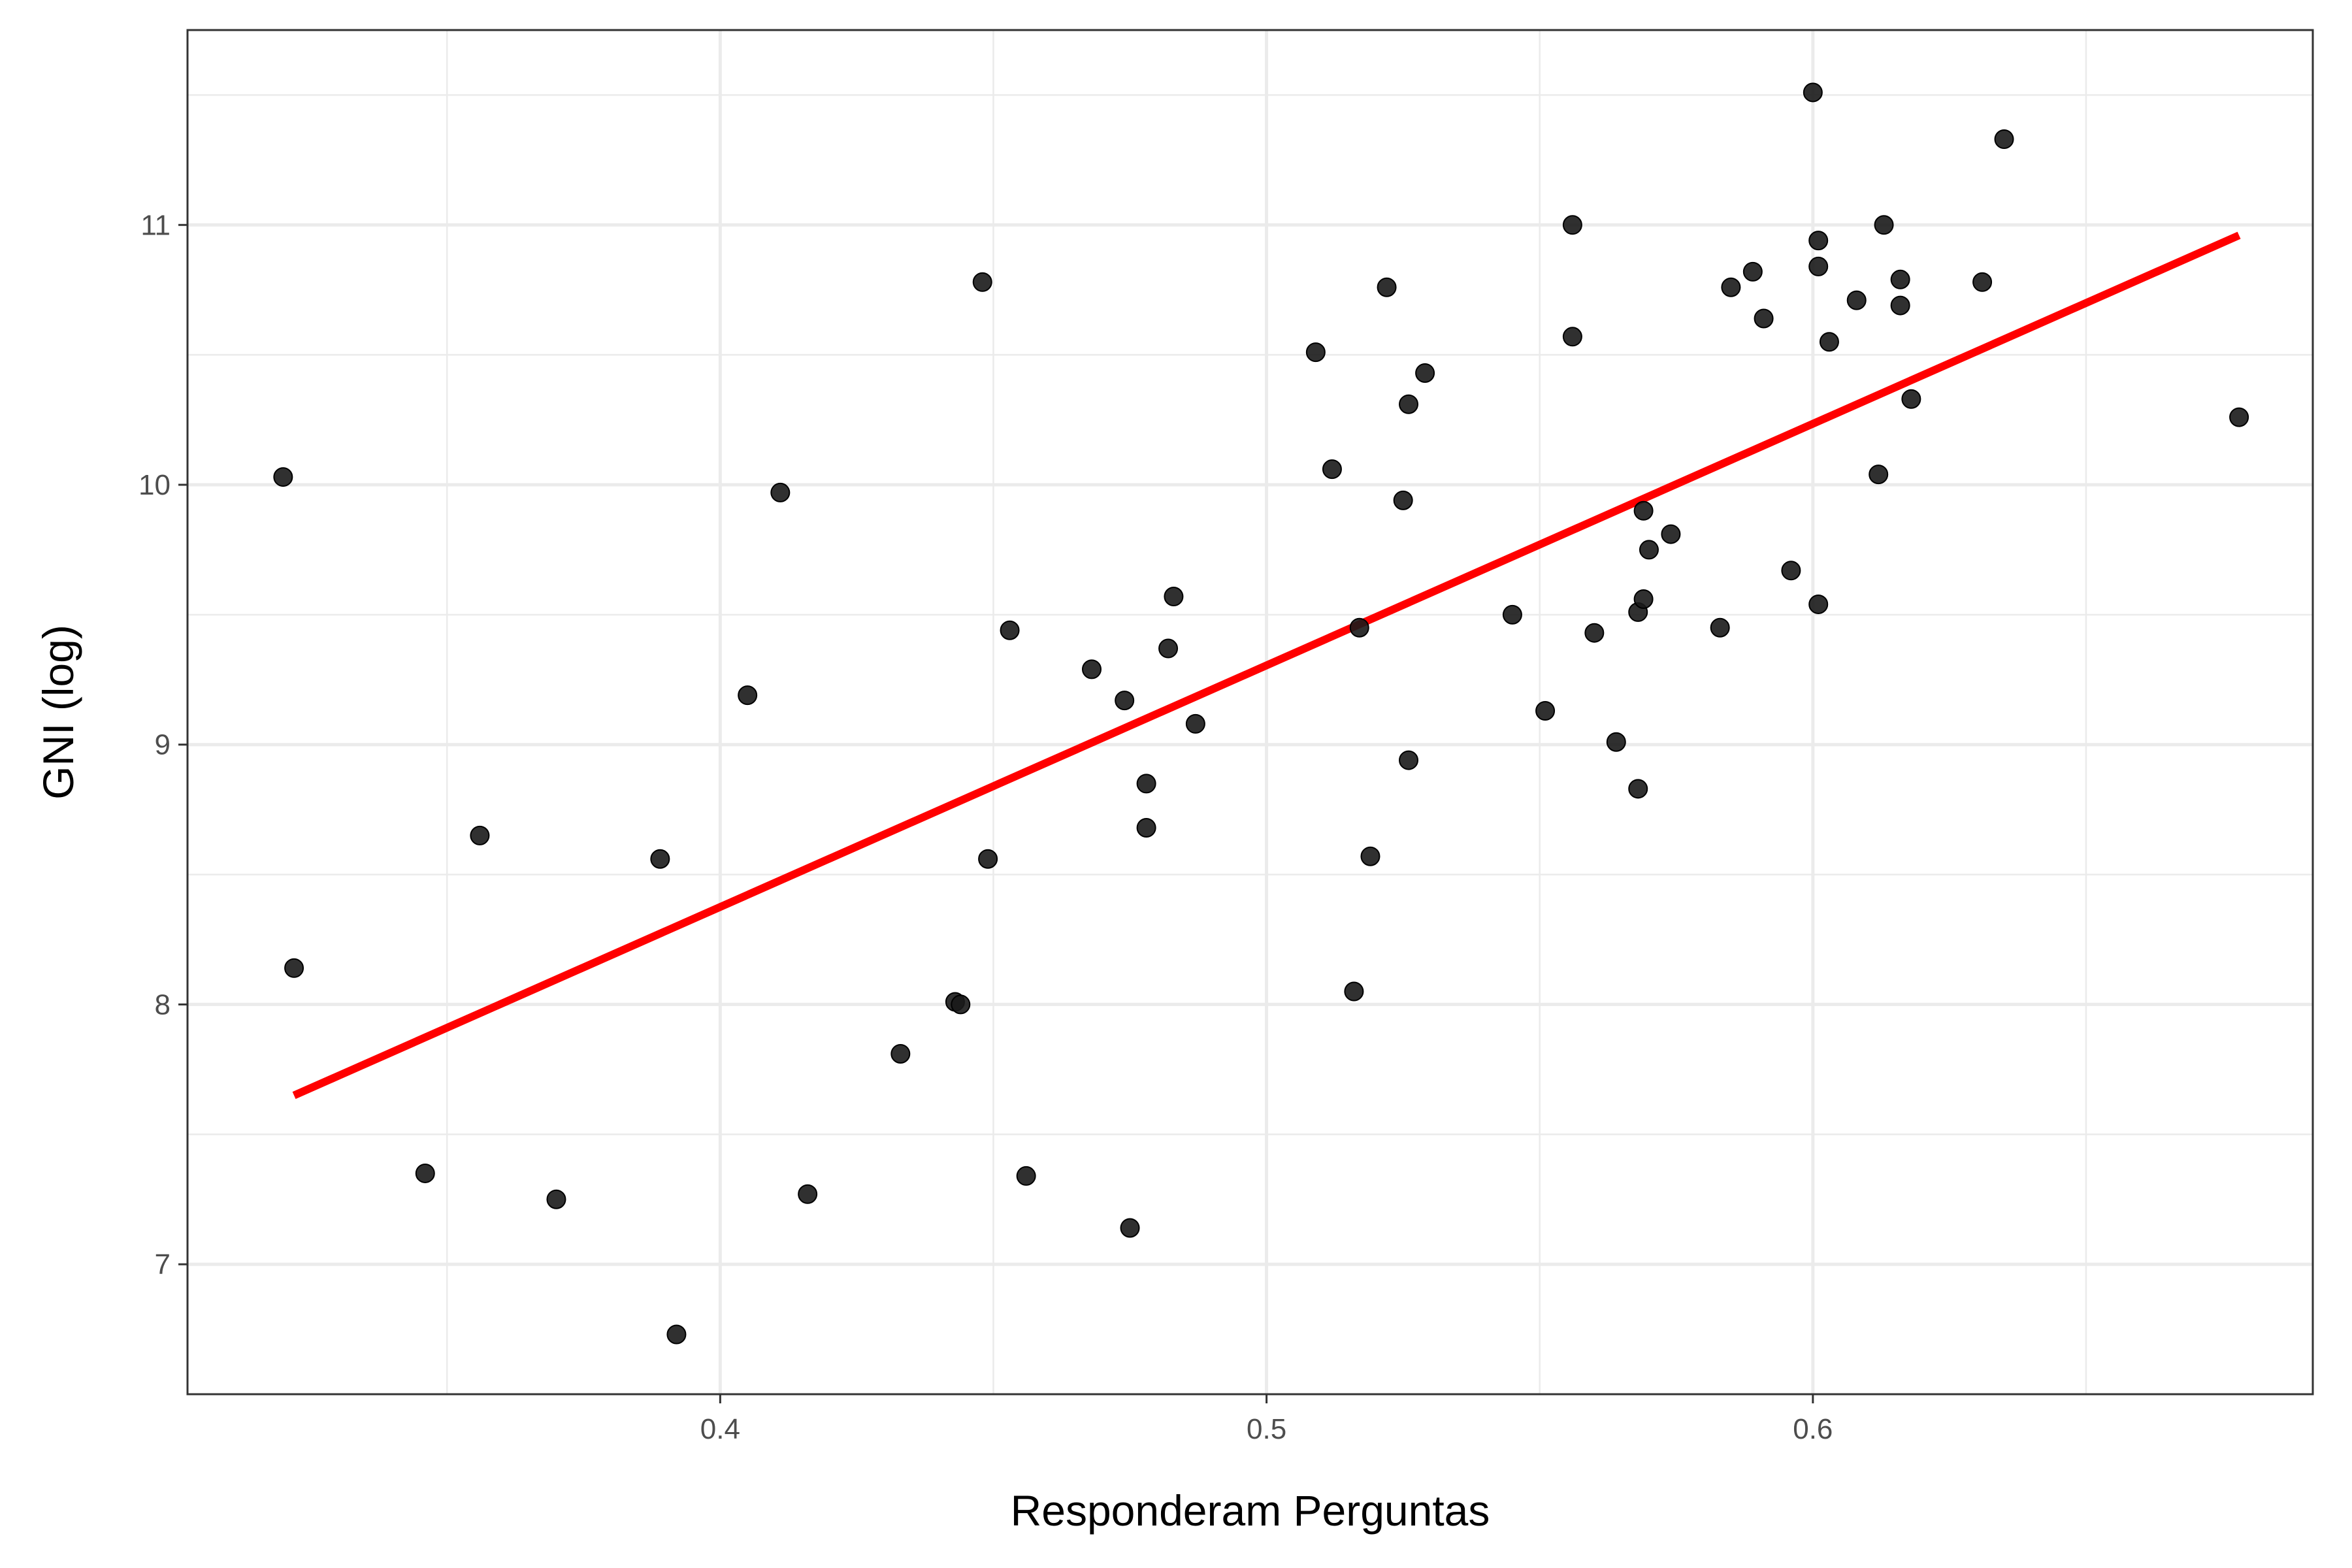 Image resolution: width=2352 pixels, height=1568 pixels. What do you see at coordinates (58, 712) in the screenshot?
I see `y-axis-title: GNI (log)` at bounding box center [58, 712].